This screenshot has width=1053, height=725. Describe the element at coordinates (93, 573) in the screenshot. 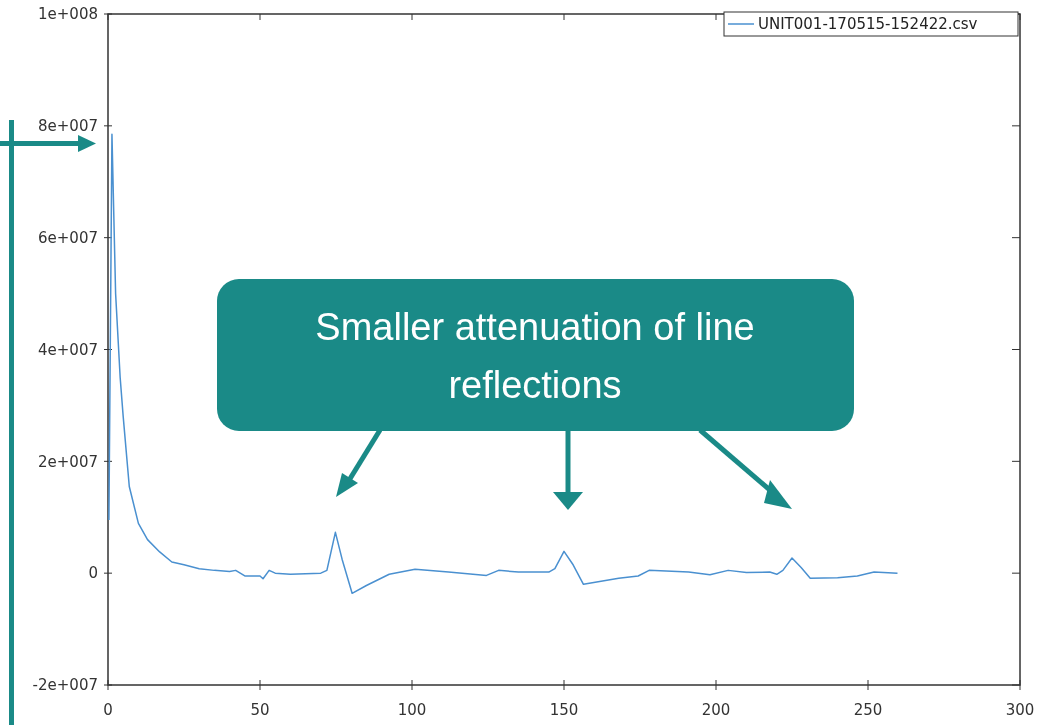

I see `y-tick-label: 0` at that location.